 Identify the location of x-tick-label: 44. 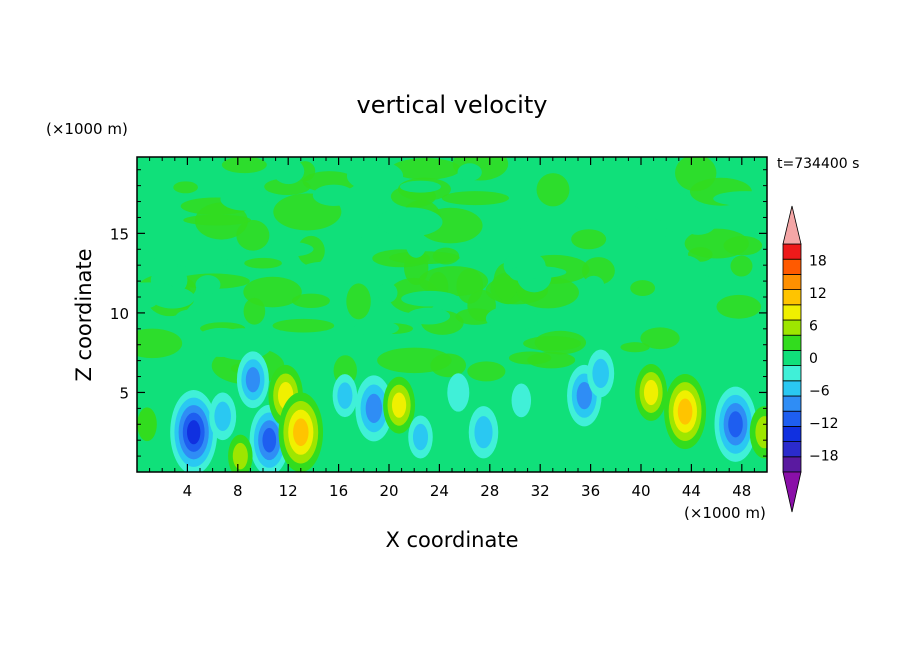
(691, 491).